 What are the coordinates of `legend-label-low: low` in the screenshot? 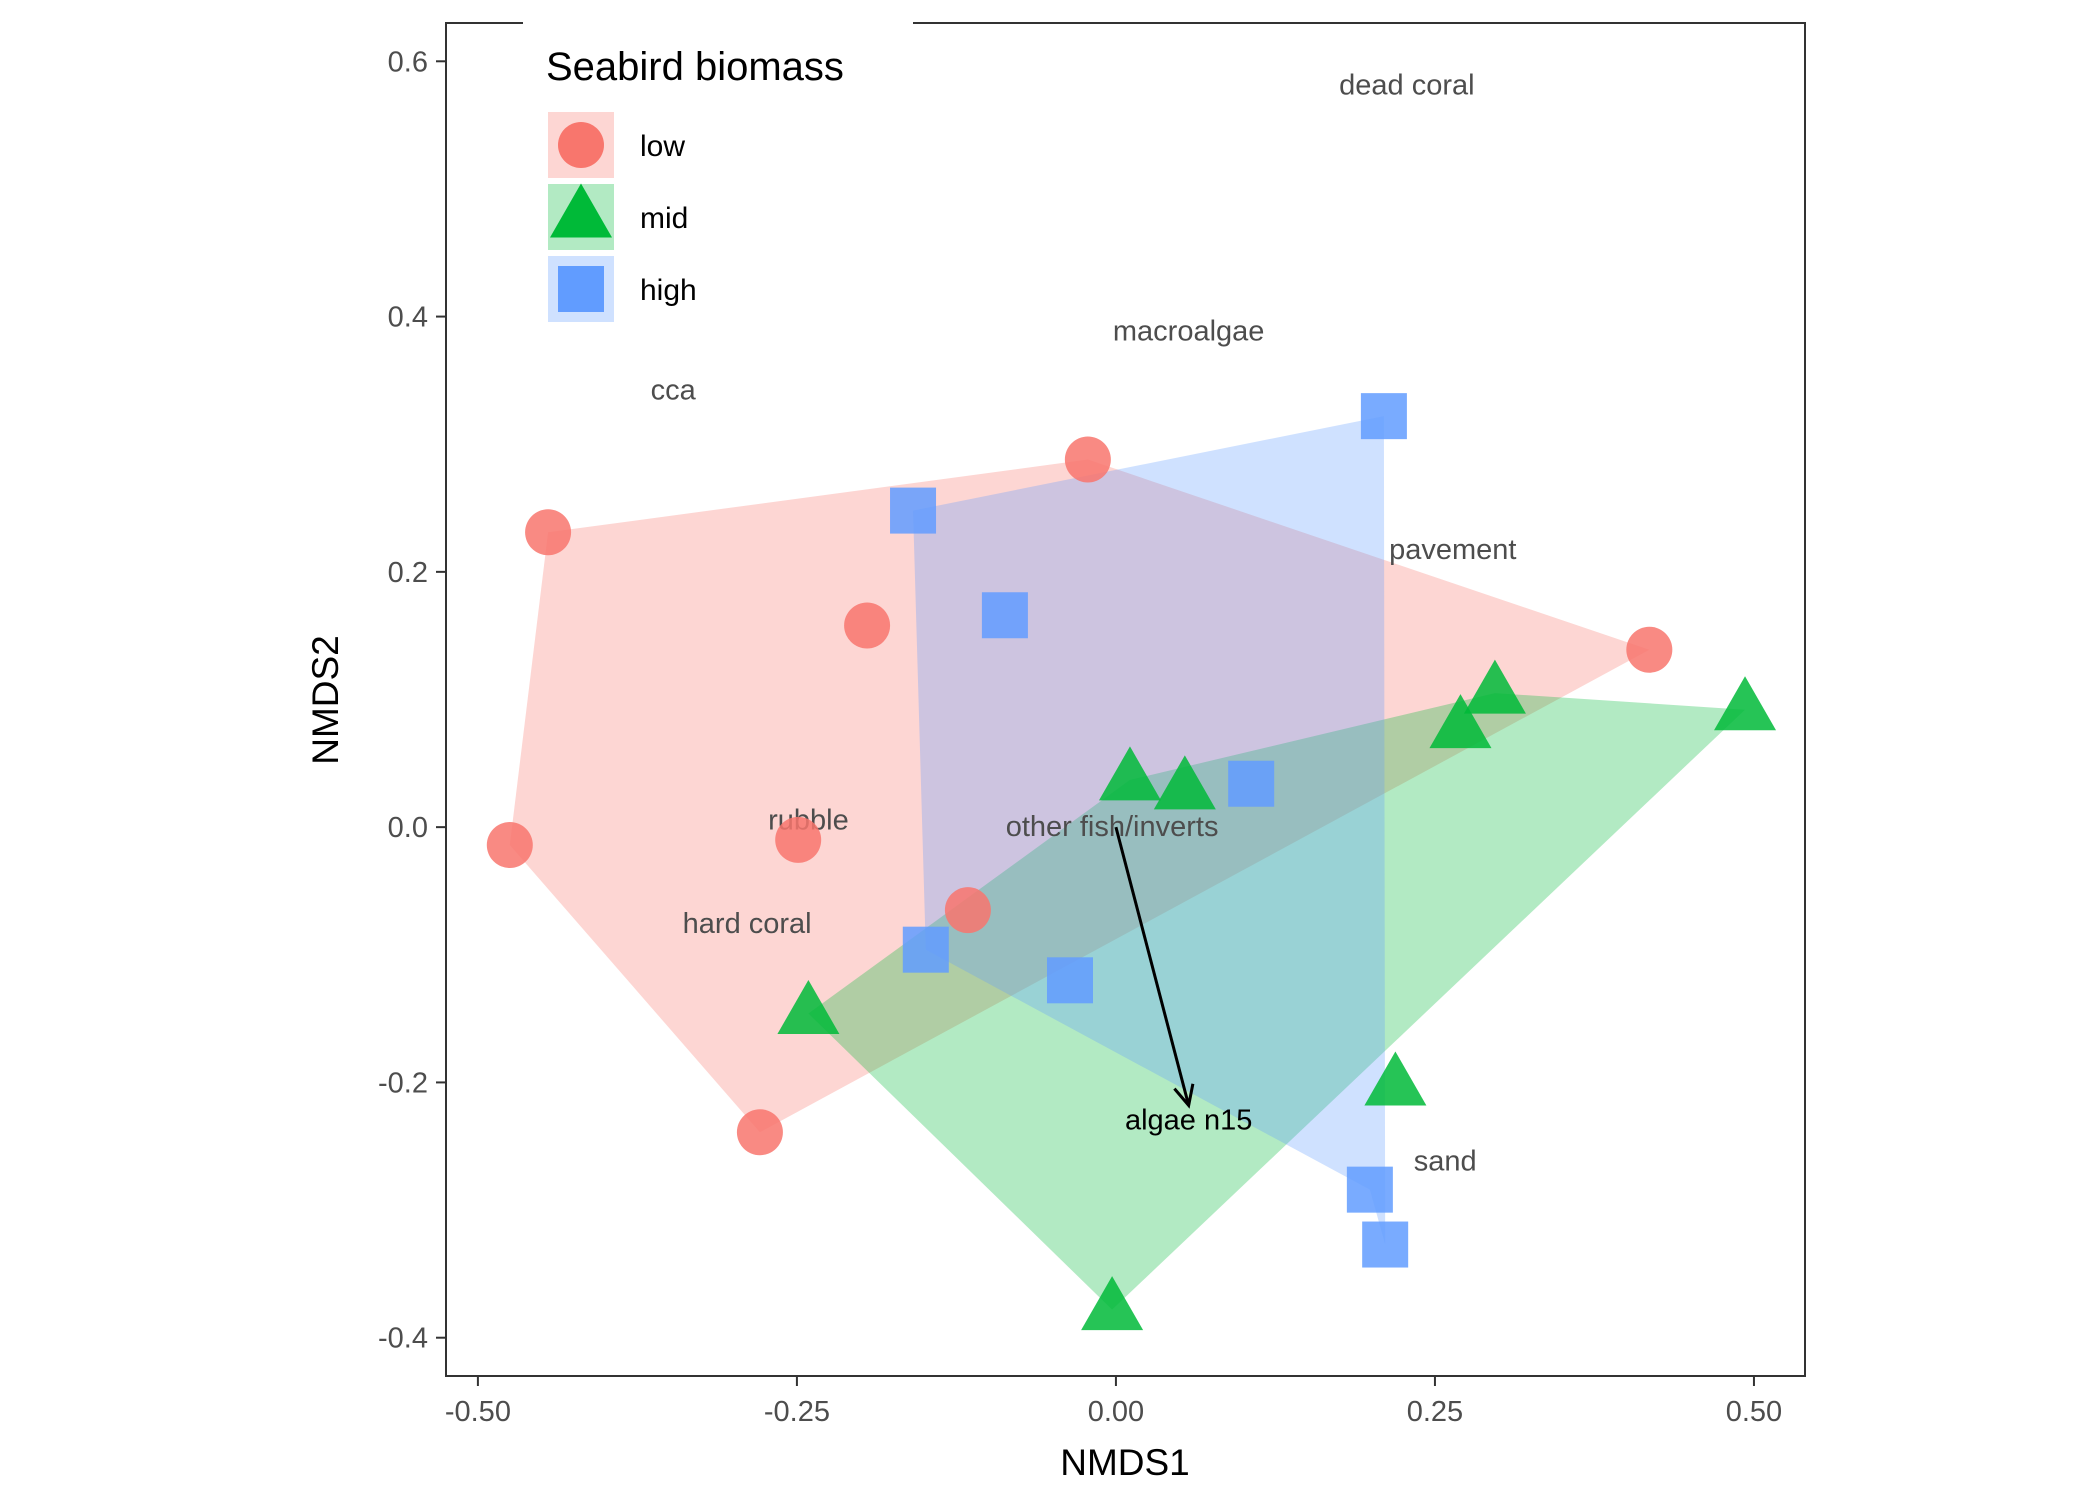 It's located at (662, 146).